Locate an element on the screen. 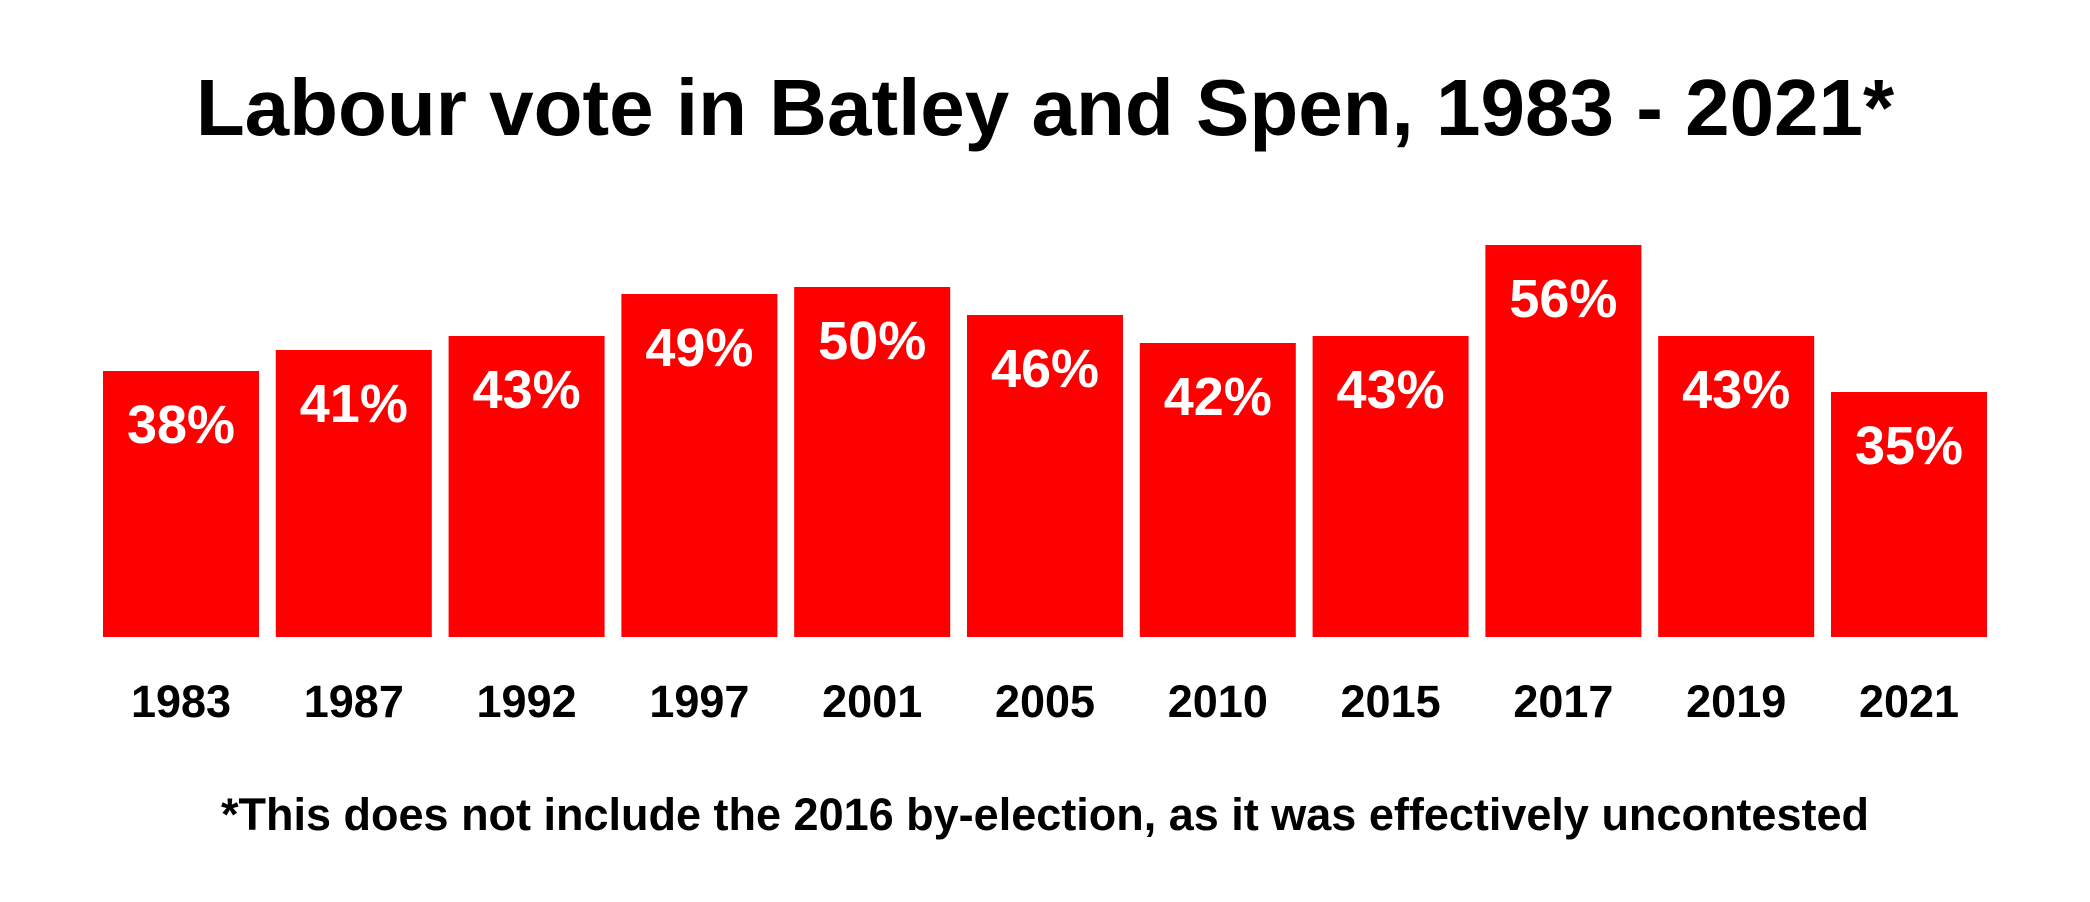 The image size is (2090, 902). bar-1983 is located at coordinates (181, 504).